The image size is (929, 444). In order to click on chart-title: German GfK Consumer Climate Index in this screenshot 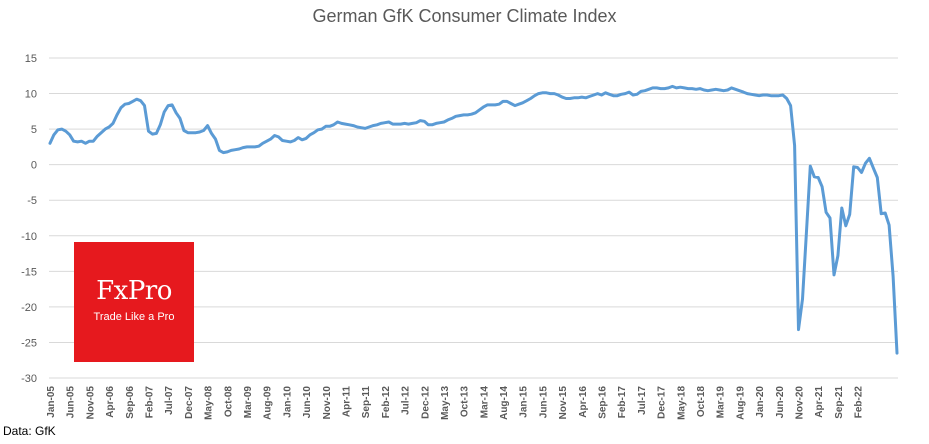, I will do `click(464, 16)`.